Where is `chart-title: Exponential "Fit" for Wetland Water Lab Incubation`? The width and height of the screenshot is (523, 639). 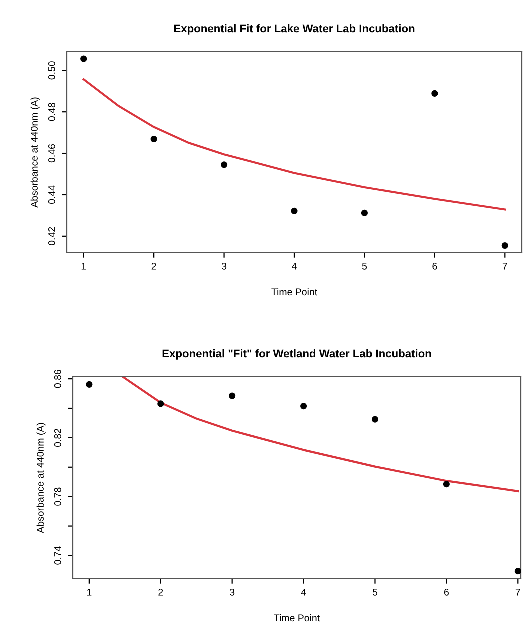 chart-title: Exponential "Fit" for Wetland Water Lab Incubation is located at coordinates (297, 355).